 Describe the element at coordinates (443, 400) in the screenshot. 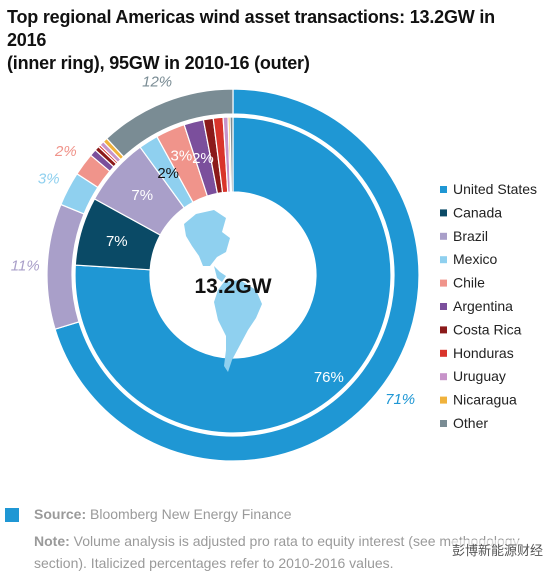

I see `legend-swatch-nicaragua` at that location.